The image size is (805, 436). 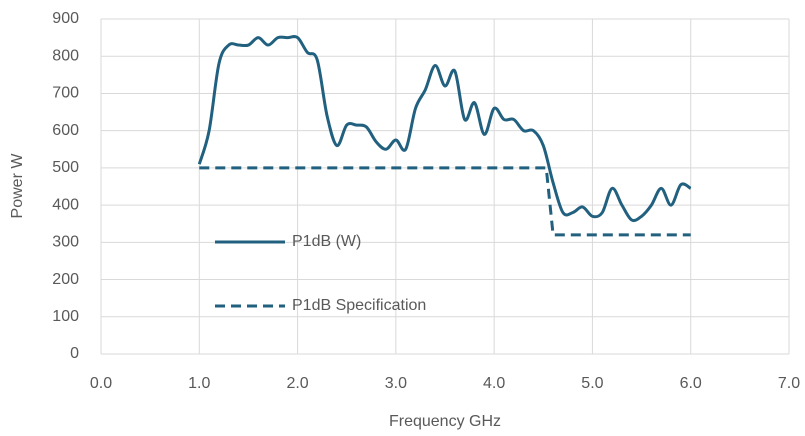 What do you see at coordinates (65, 55) in the screenshot?
I see `y-tick-label: 800` at bounding box center [65, 55].